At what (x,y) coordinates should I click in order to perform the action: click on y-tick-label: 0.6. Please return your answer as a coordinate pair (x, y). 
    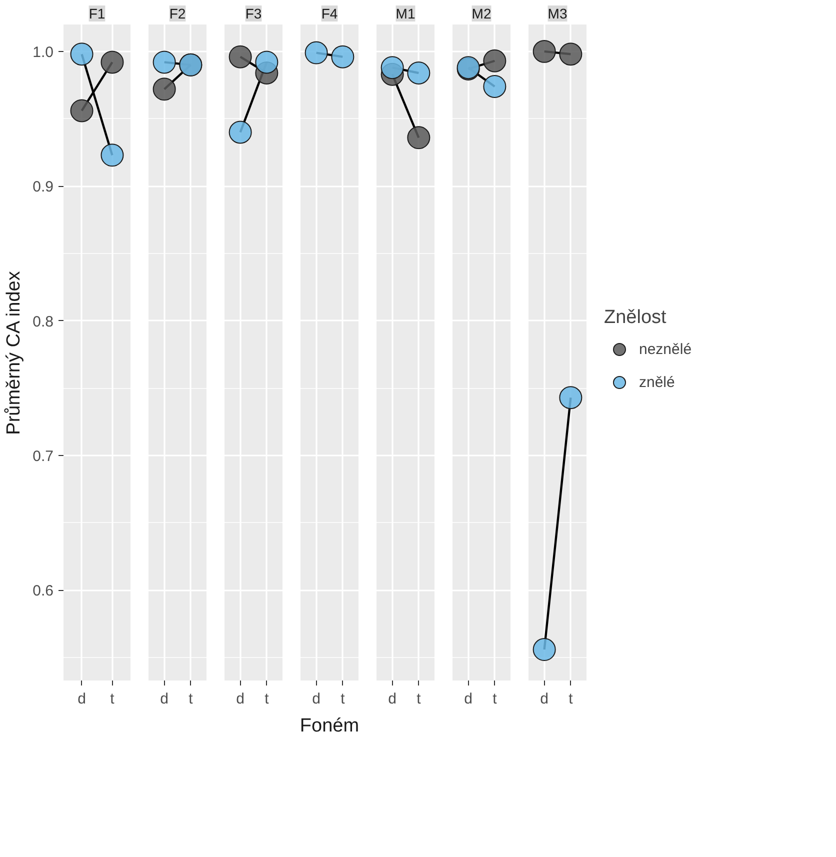
    Looking at the image, I should click on (43, 591).